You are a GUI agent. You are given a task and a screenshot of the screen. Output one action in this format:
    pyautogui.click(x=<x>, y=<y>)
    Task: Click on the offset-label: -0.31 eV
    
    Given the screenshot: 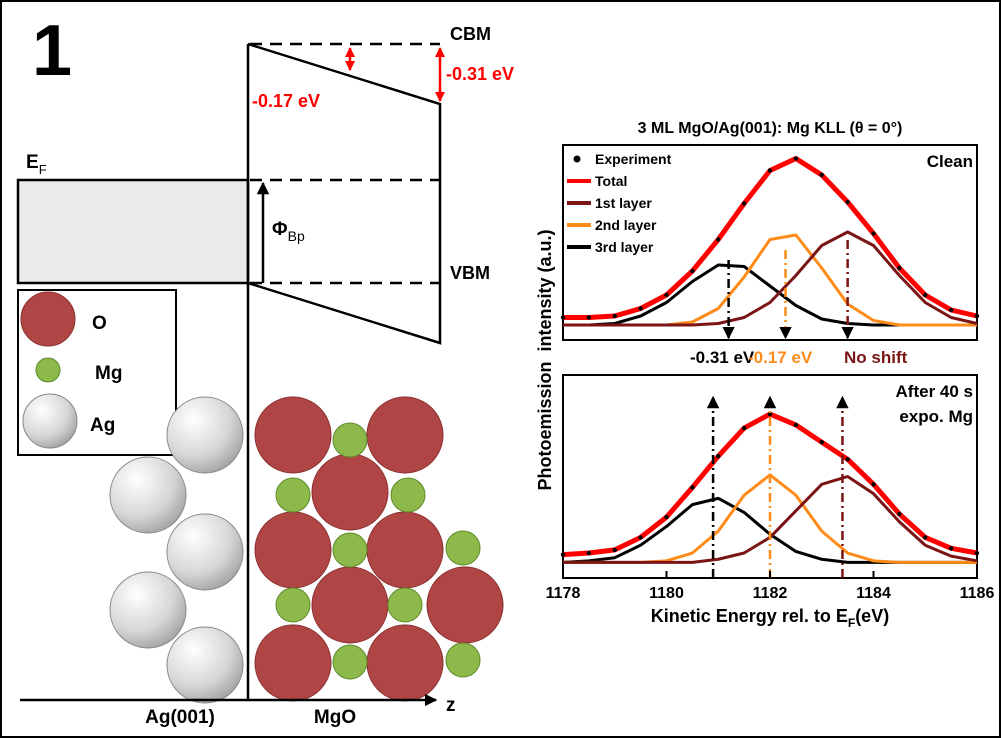 What is the action you would take?
    pyautogui.click(x=480, y=74)
    